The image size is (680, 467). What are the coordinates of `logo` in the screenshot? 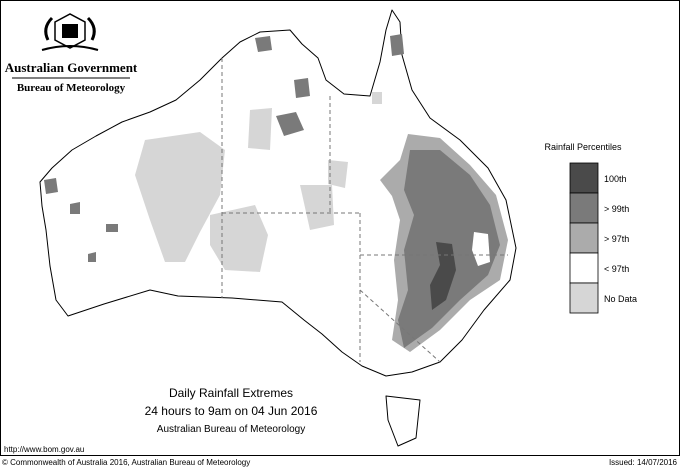 It's located at (70, 32).